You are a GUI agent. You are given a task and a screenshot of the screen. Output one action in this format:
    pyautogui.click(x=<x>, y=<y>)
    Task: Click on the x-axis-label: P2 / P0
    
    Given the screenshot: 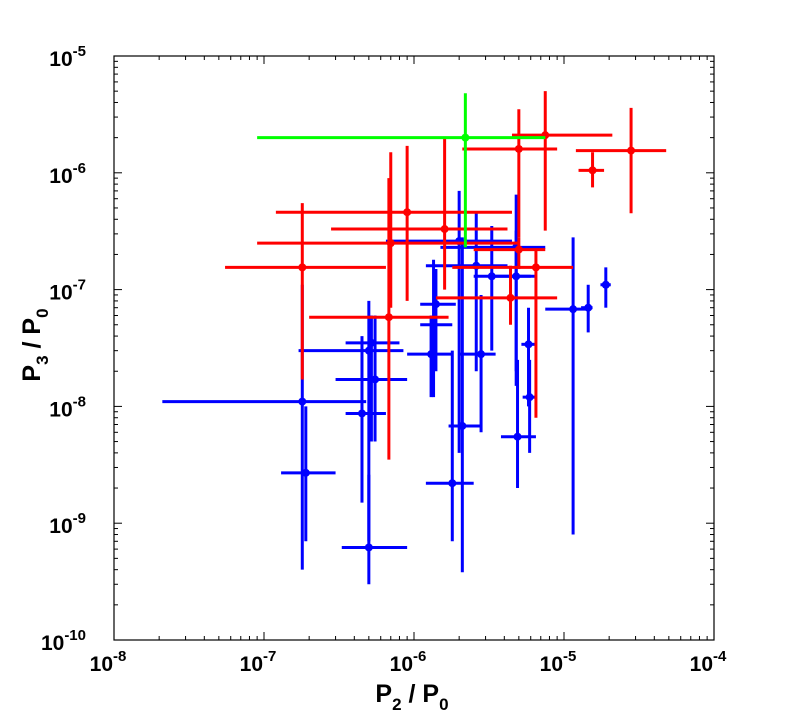 What is the action you would take?
    pyautogui.click(x=411, y=697)
    